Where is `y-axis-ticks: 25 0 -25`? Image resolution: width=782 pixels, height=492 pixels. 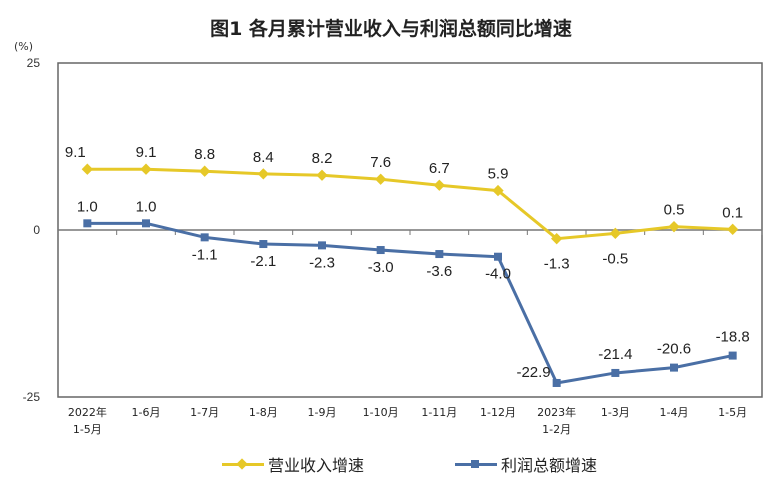
y-axis-ticks: 25 0 -25 is located at coordinates (32, 230).